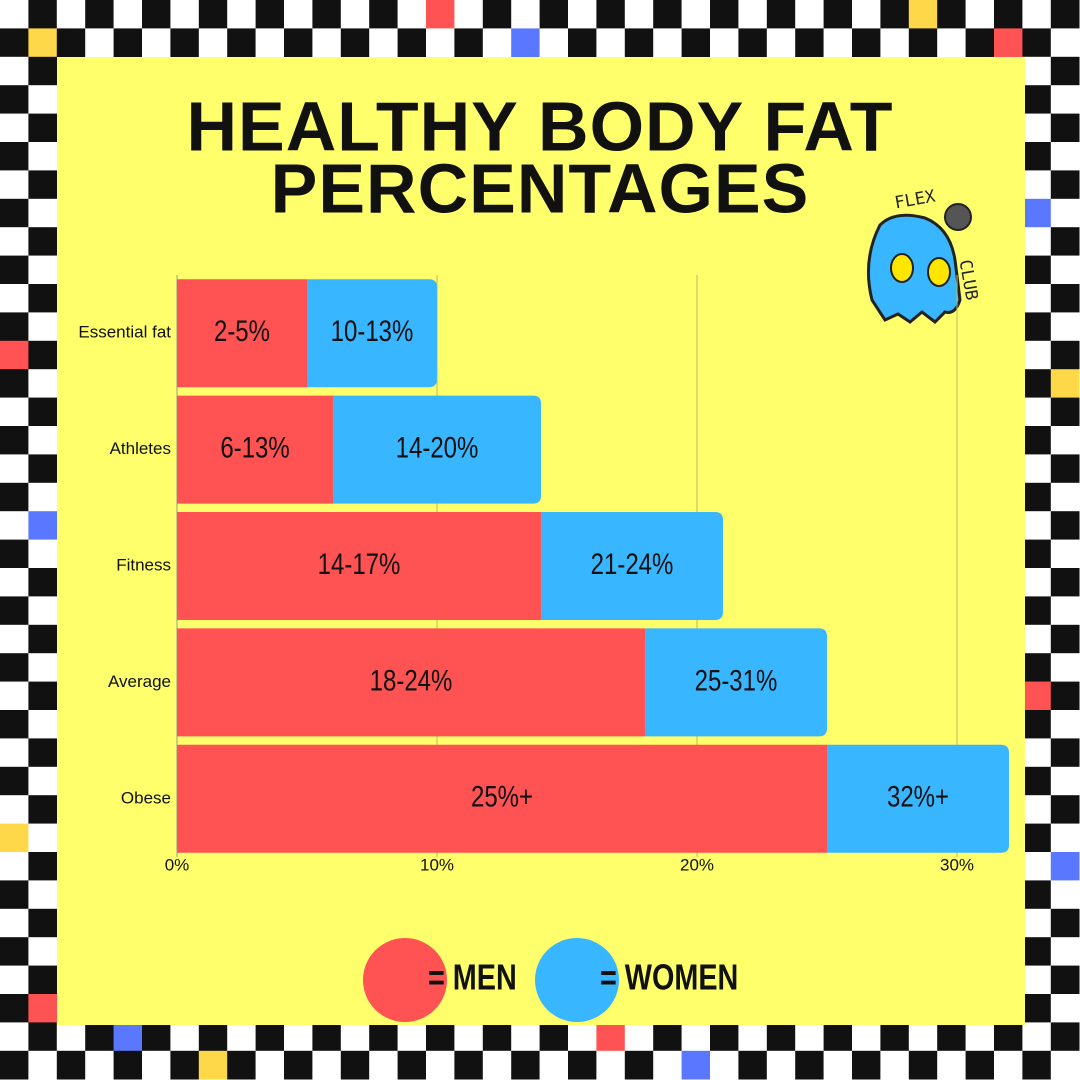  Describe the element at coordinates (359, 563) in the screenshot. I see `value-label: 14-17%` at that location.